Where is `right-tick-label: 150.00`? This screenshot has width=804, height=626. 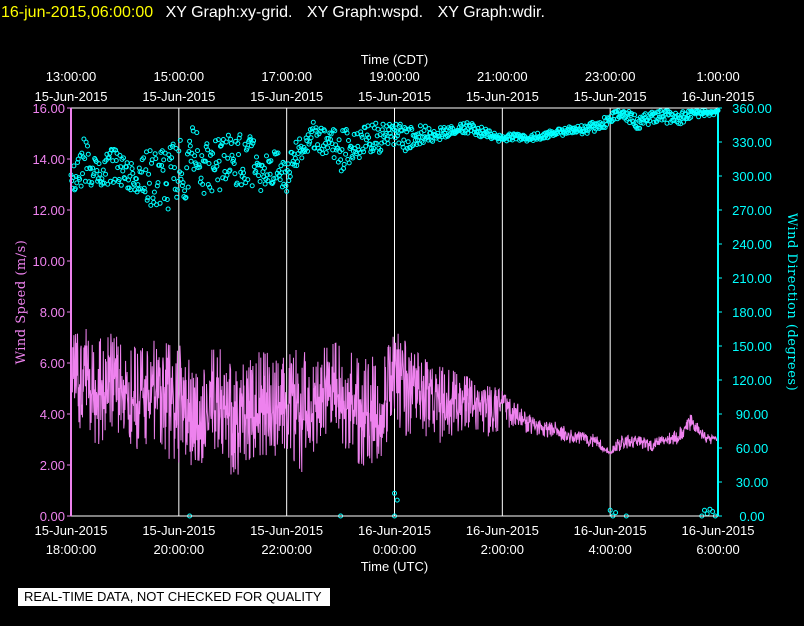
right-tick-label: 150.00 is located at coordinates (752, 346).